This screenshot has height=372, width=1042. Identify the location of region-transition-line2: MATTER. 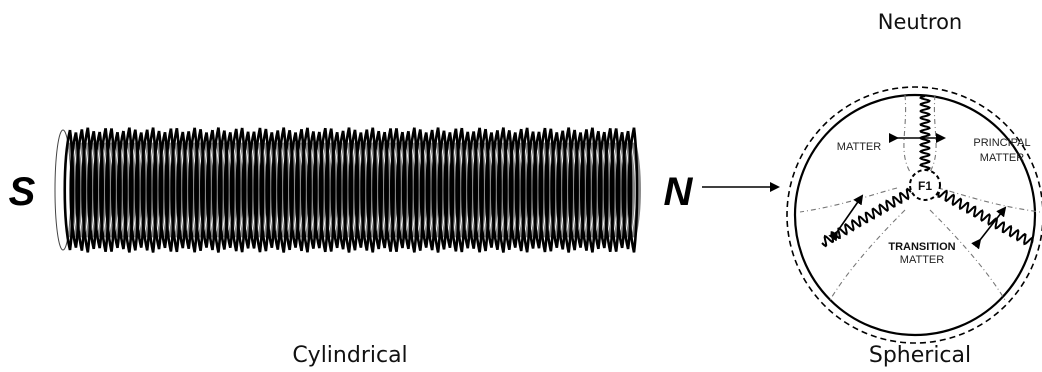
(922, 260).